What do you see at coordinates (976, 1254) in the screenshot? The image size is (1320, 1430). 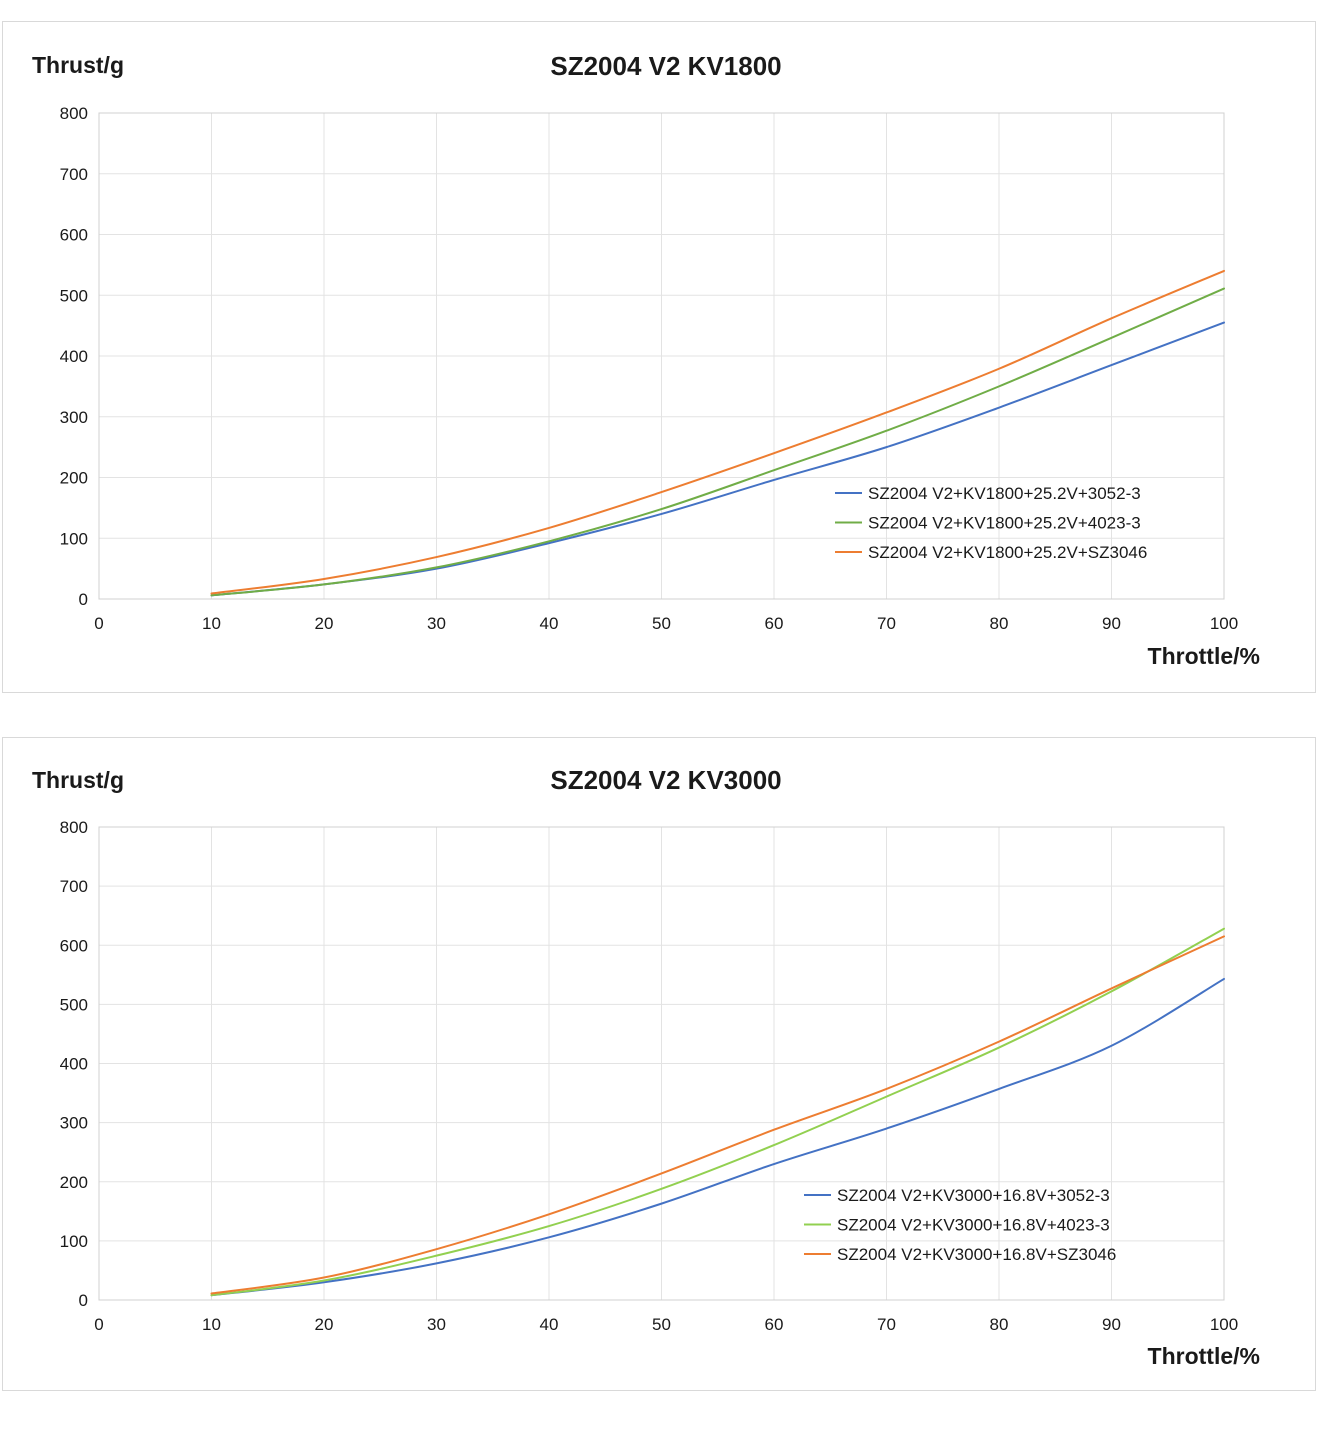 I see `legend-label: SZ2004 V2+KV3000+16.8V+SZ3046` at bounding box center [976, 1254].